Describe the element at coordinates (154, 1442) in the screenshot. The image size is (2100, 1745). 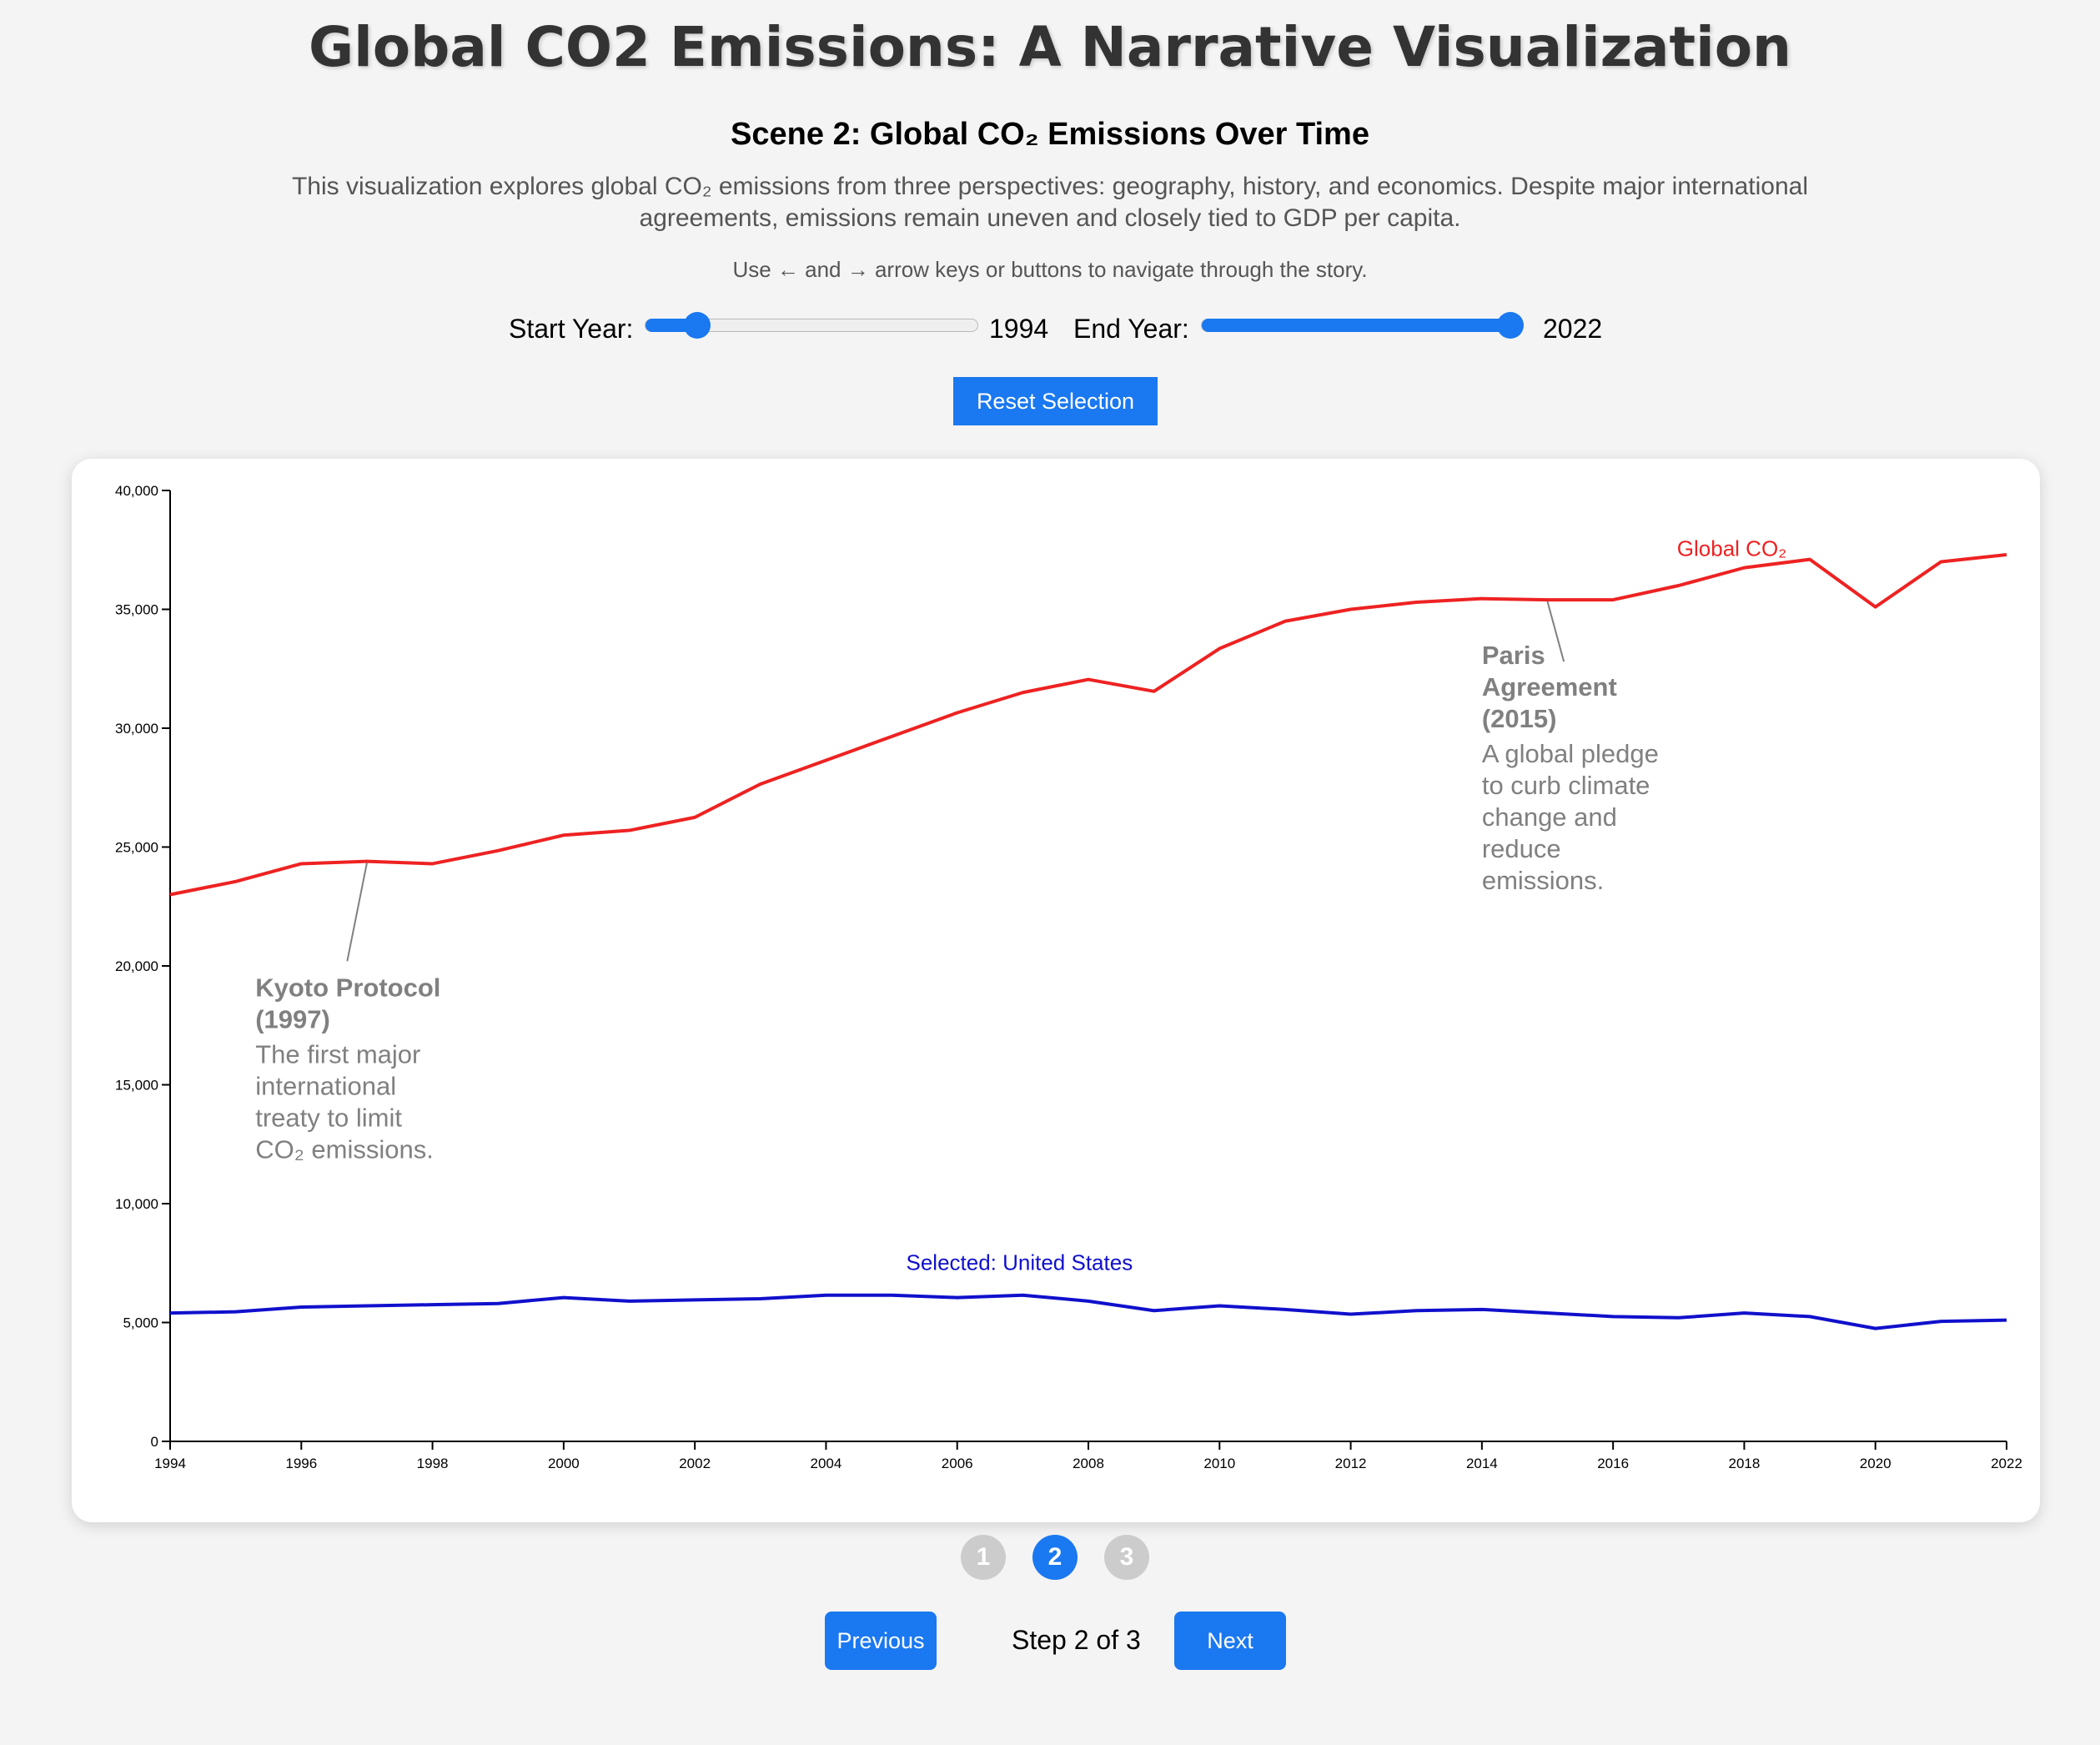
I see `y-tick-label: 0` at that location.